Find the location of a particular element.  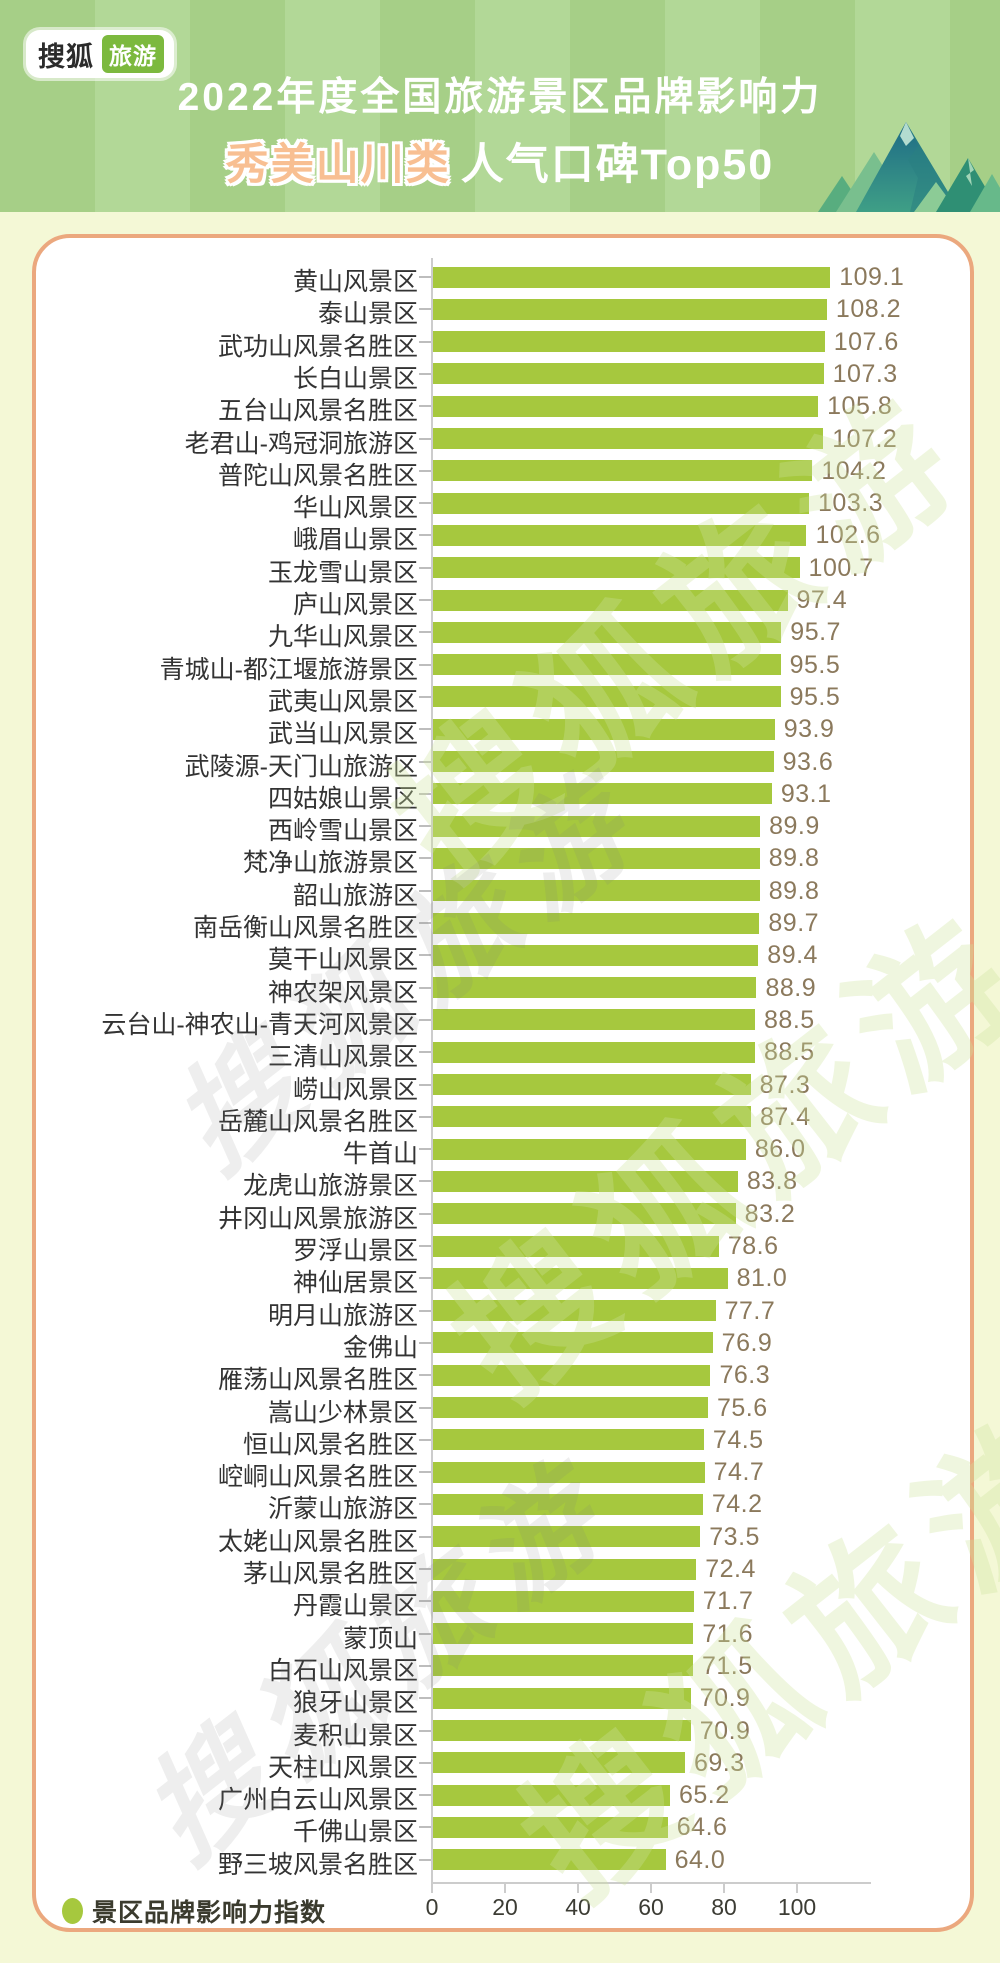

header-banner: 搜狐 旅游 2022年度全国旅游景区品牌影响力 秀美山川类 人气口碑Top50 is located at coordinates (500, 106).